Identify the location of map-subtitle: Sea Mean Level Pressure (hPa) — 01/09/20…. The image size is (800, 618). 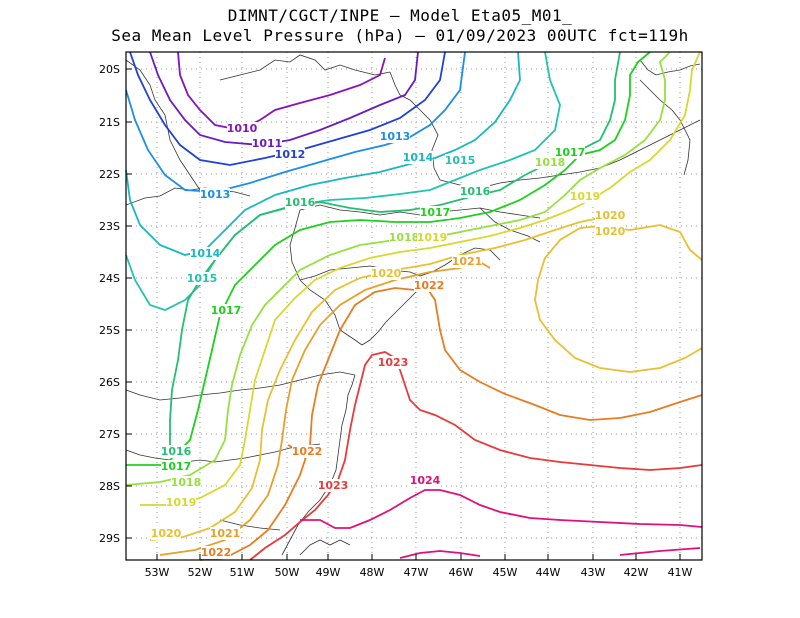
(400, 35).